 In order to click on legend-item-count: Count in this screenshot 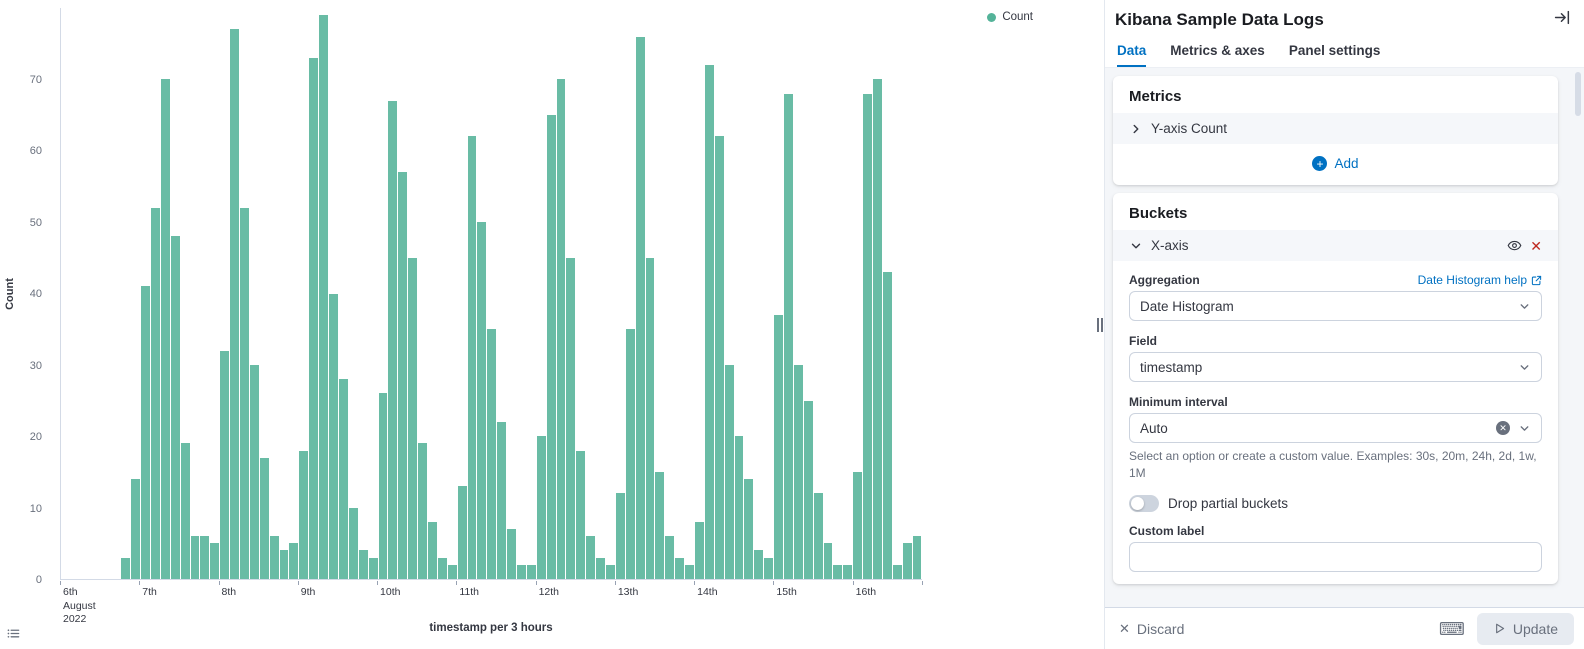, I will do `click(1010, 17)`.